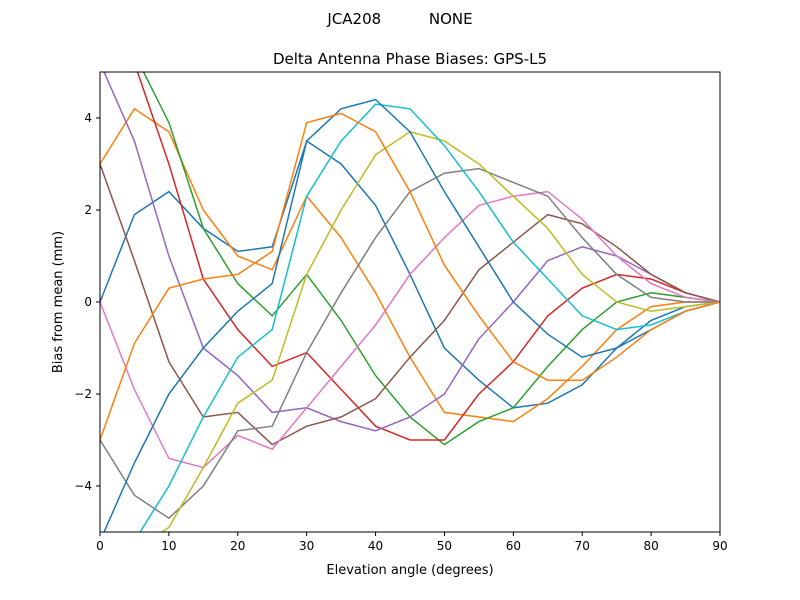 The width and height of the screenshot is (800, 600). What do you see at coordinates (168, 546) in the screenshot?
I see `x-tick-label: 10` at bounding box center [168, 546].